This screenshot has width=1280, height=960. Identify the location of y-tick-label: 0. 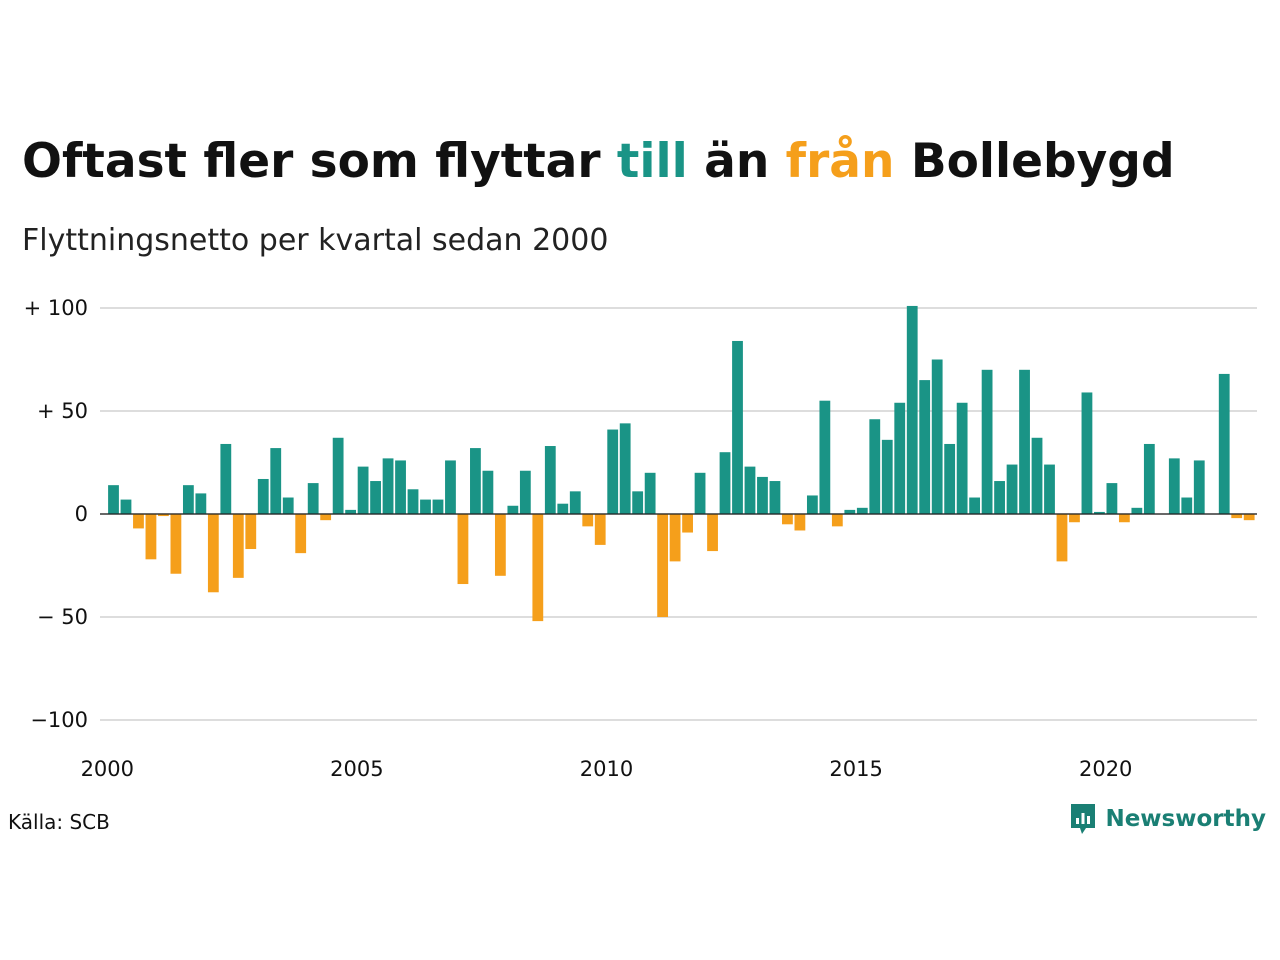
(81, 514).